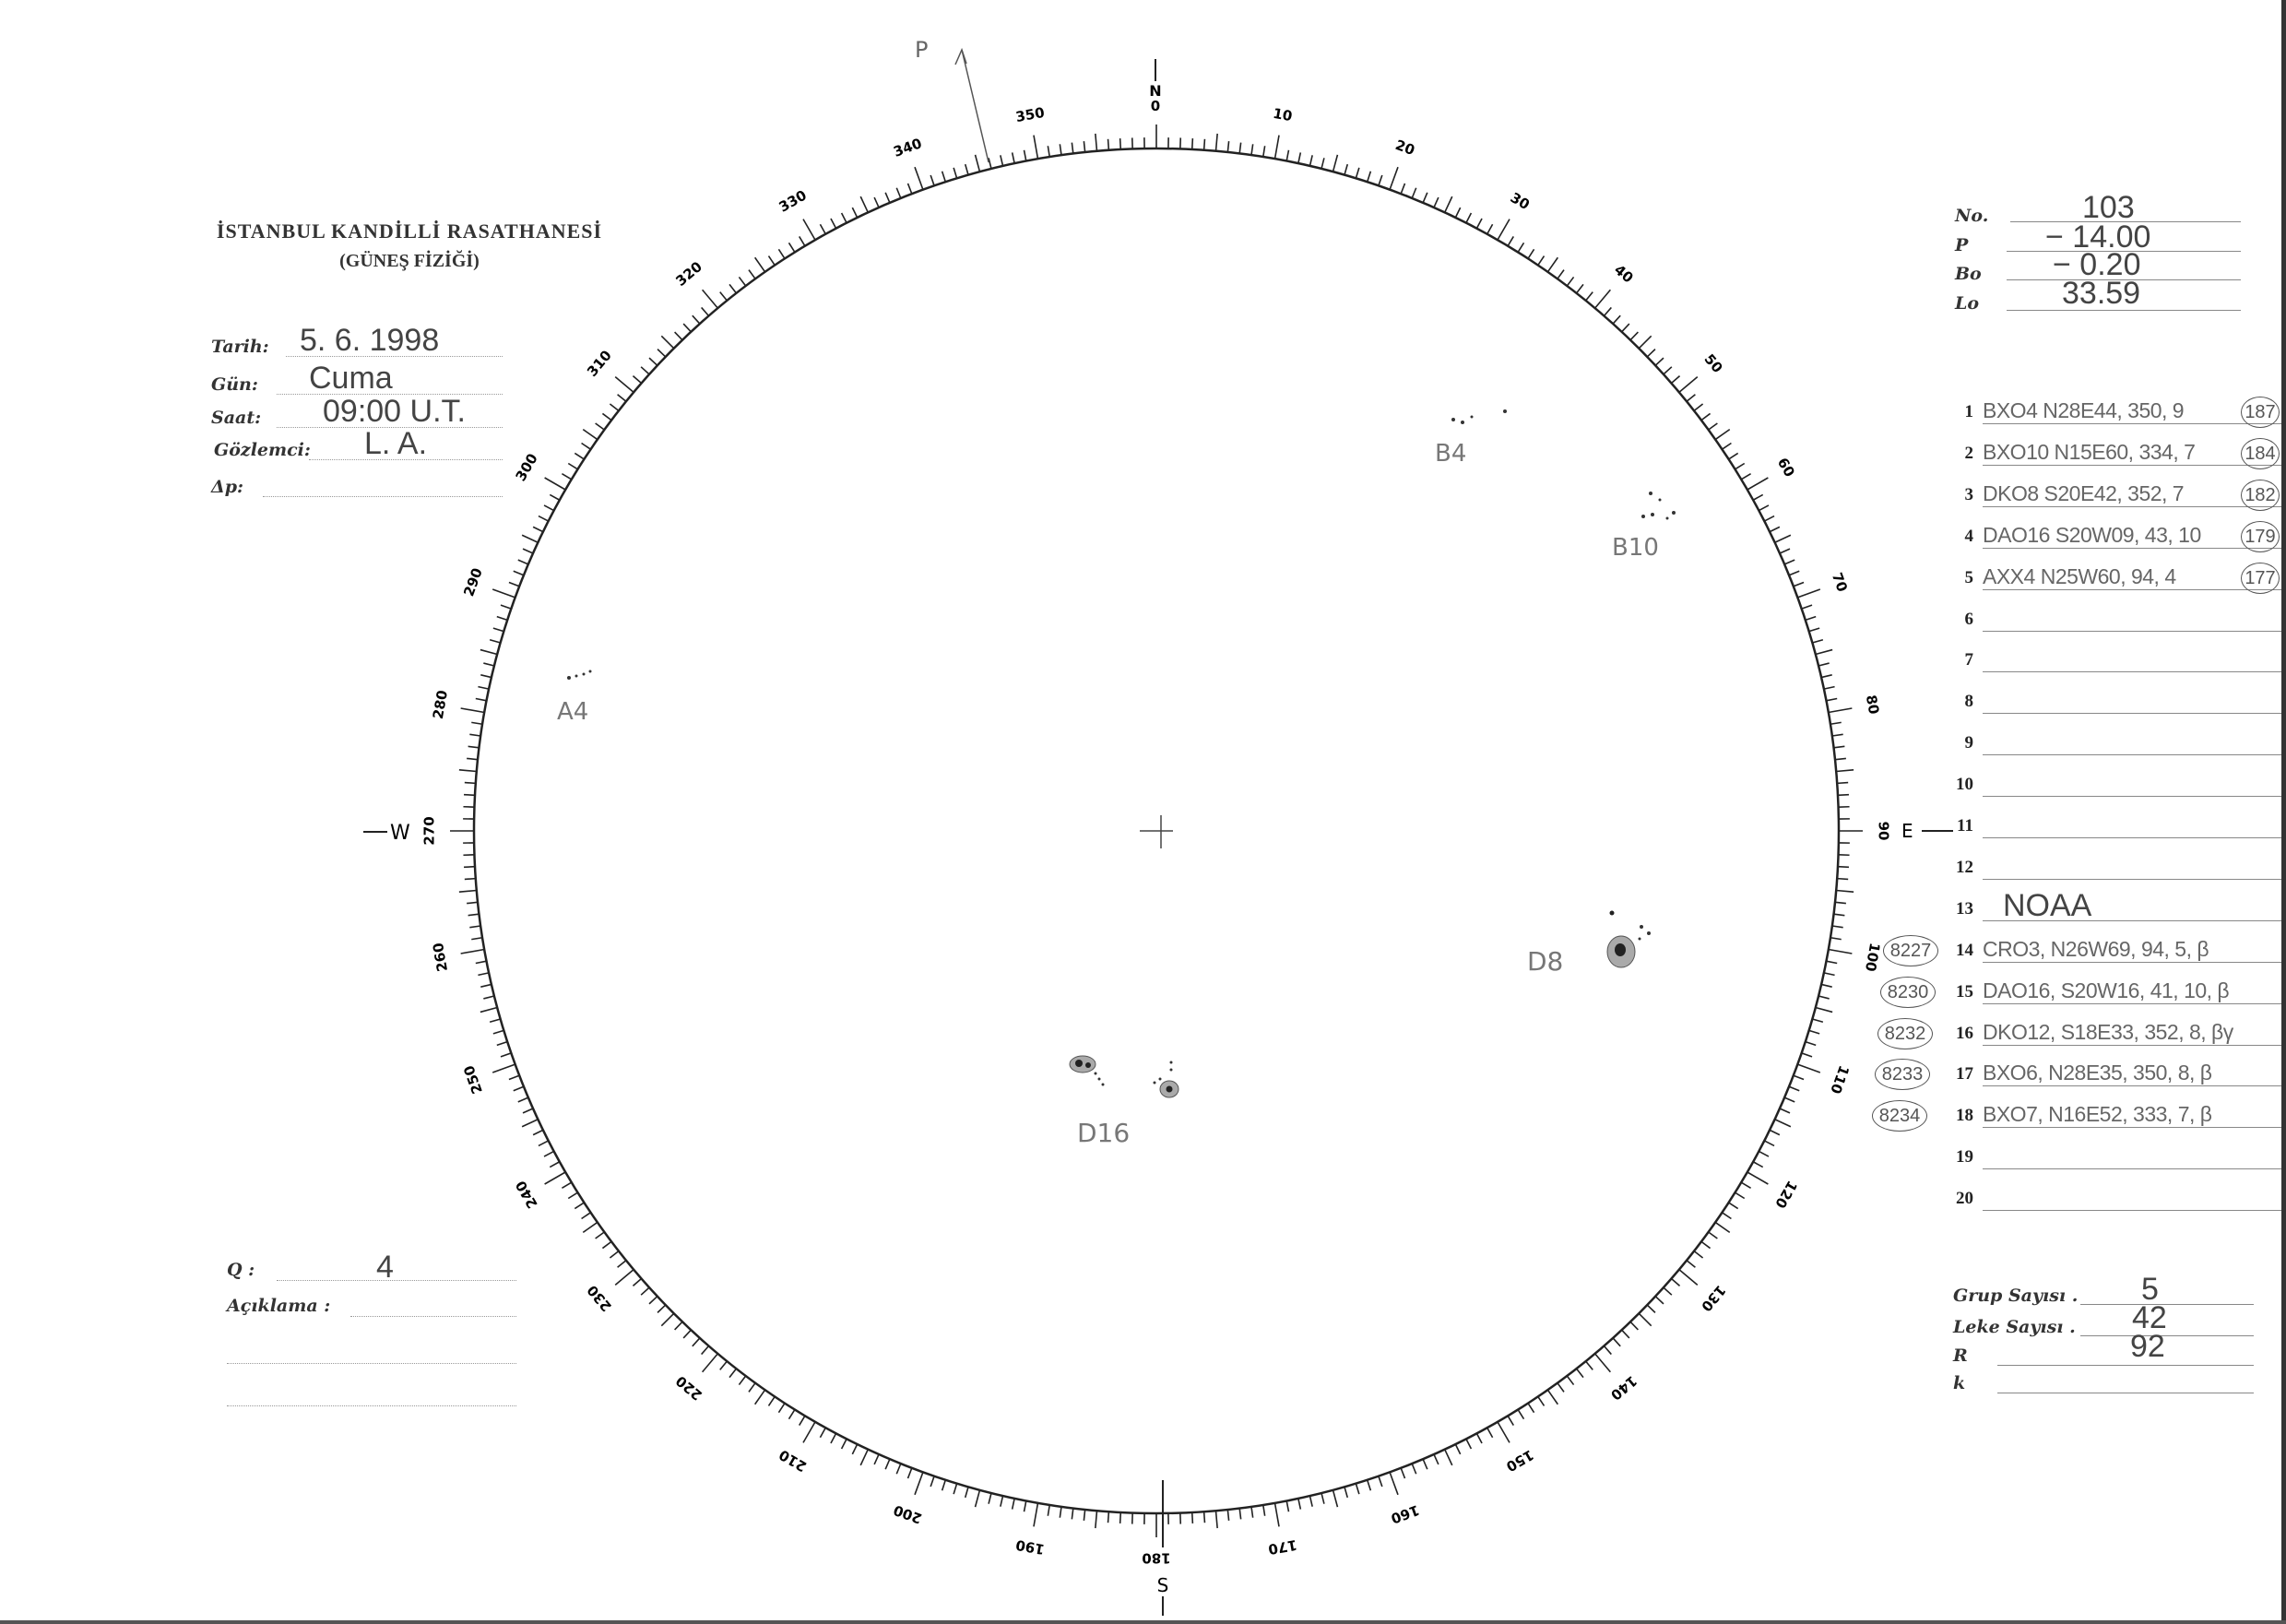  I want to click on spot-count-value: 42, so click(2149, 1317).